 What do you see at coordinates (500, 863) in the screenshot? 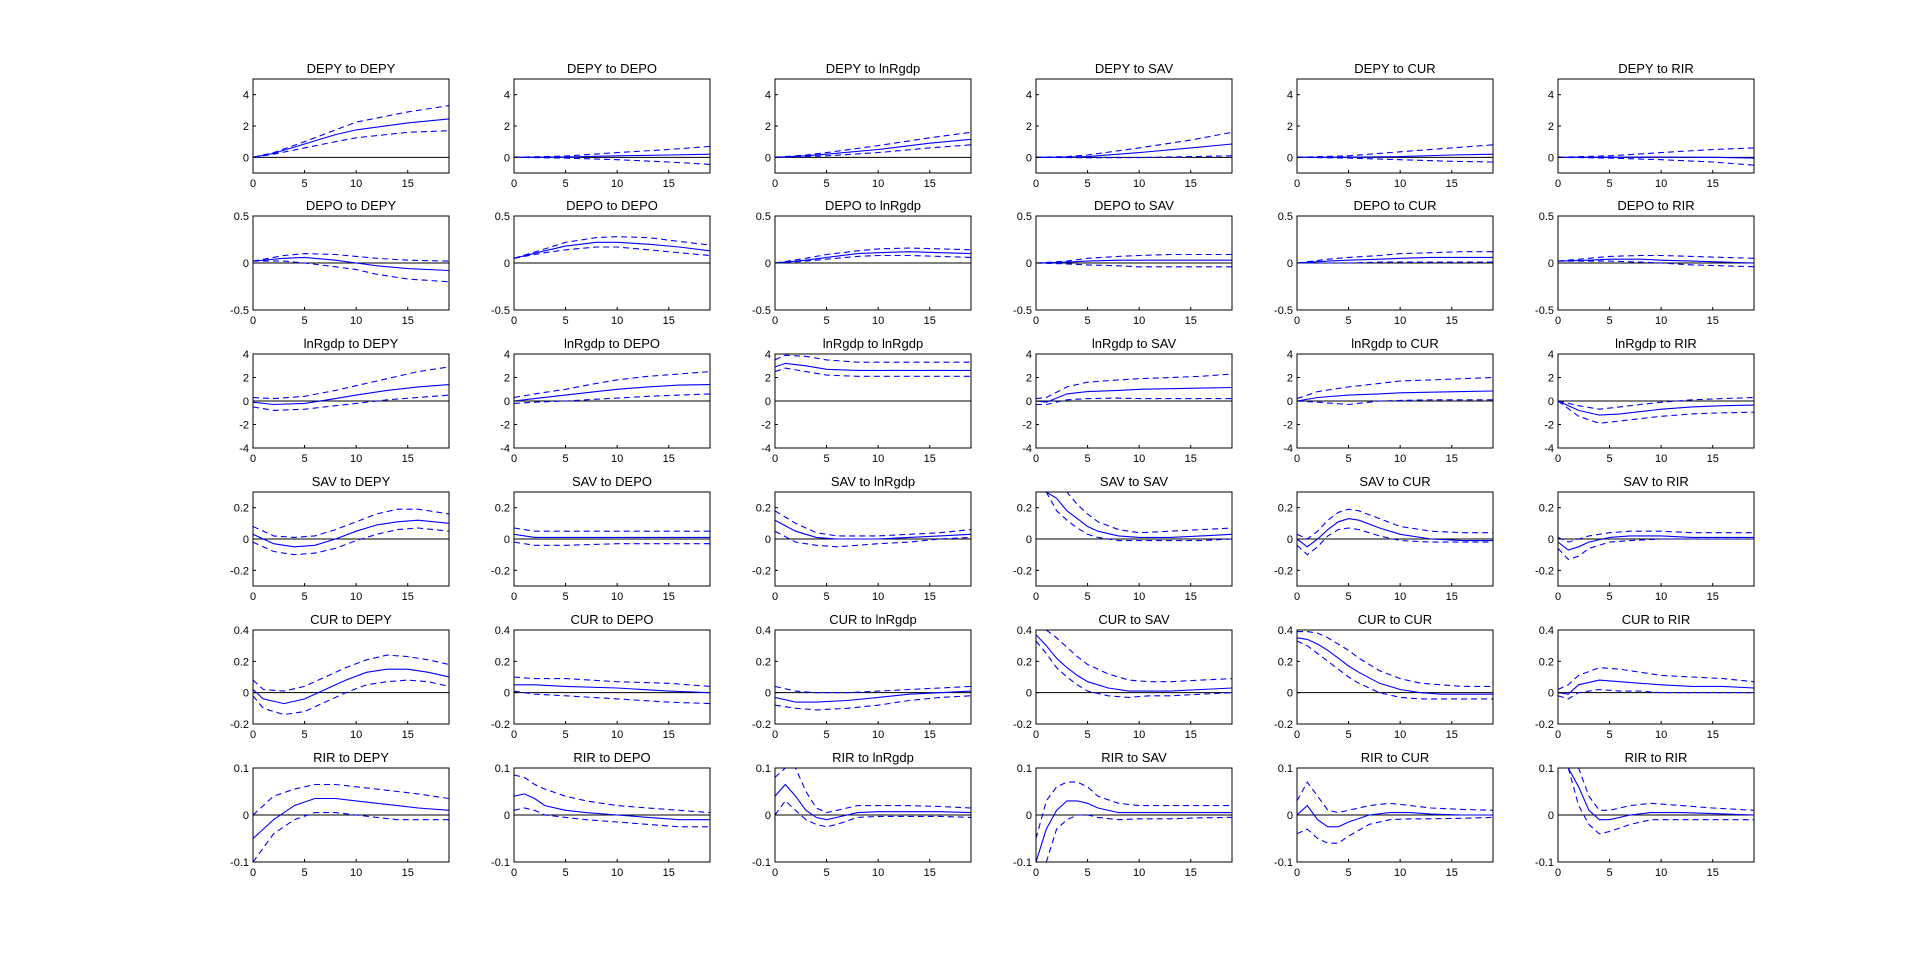
I see `y-tick-label: -0.1` at bounding box center [500, 863].